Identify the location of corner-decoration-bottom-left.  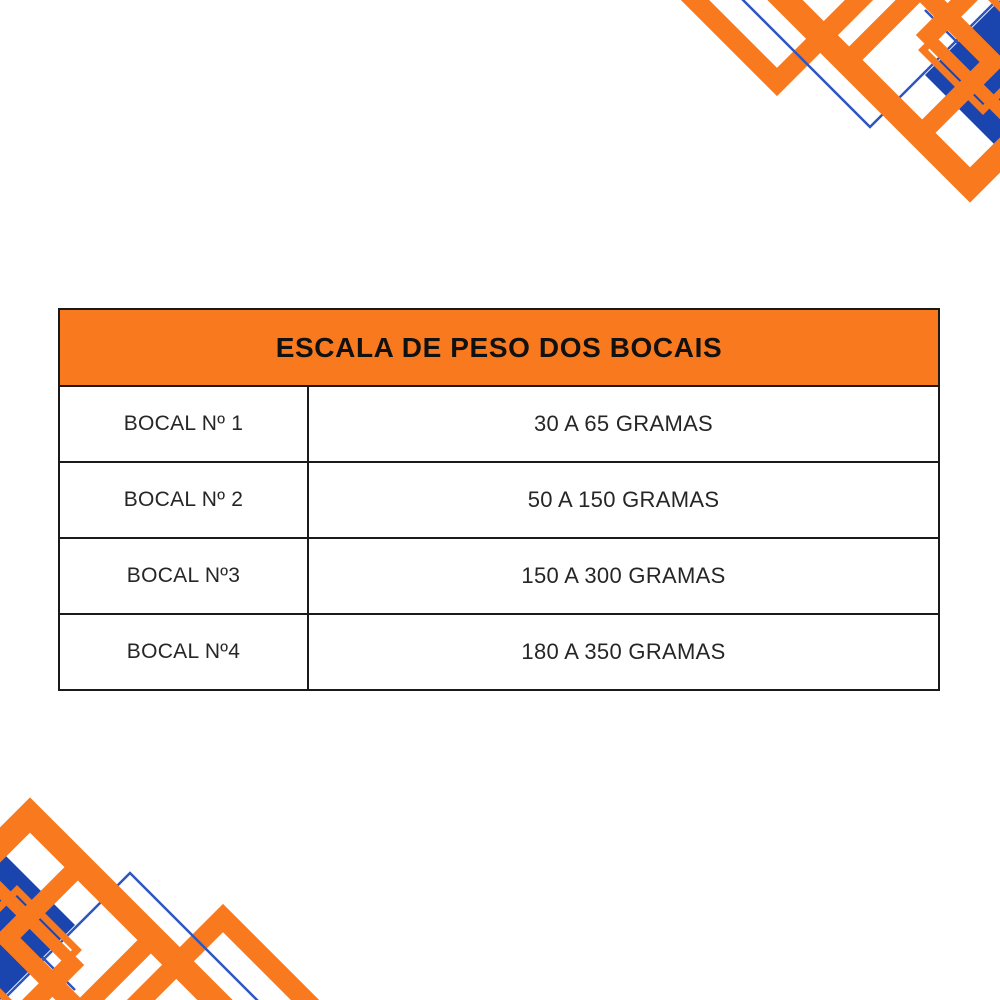
(202, 907).